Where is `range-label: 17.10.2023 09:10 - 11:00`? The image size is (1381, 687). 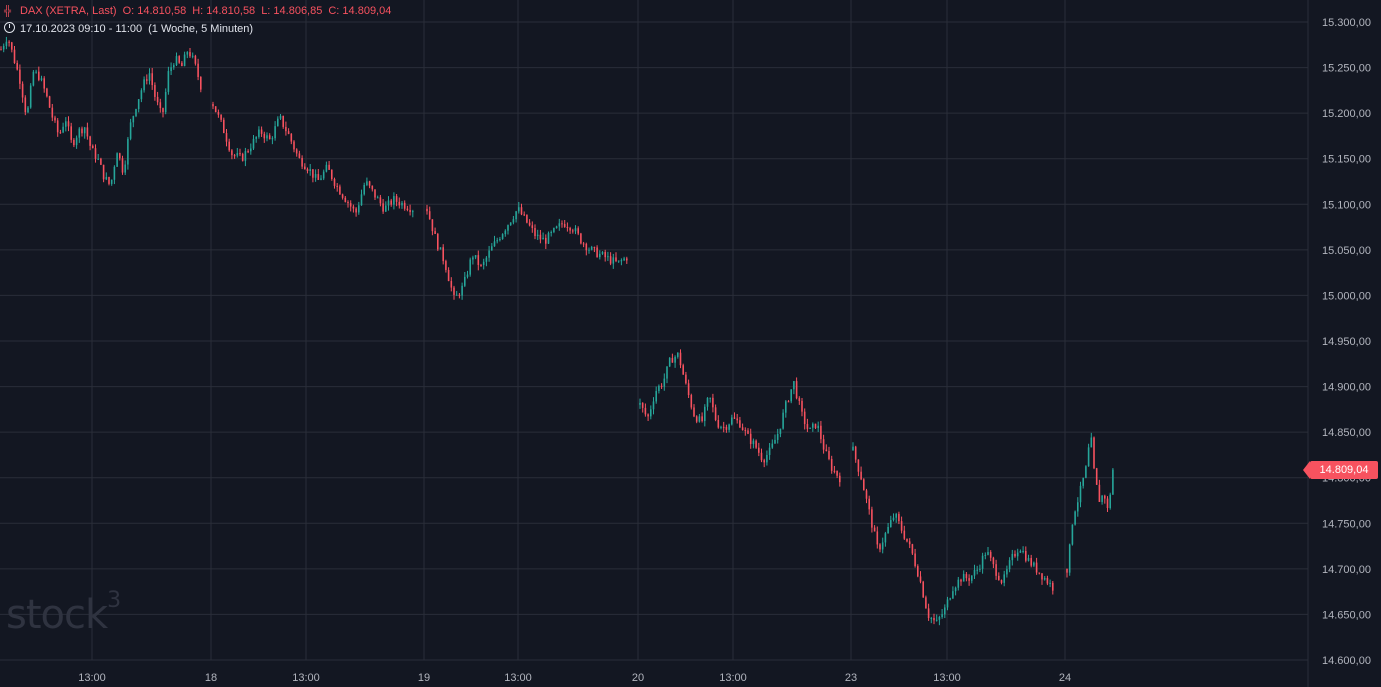
range-label: 17.10.2023 09:10 - 11:00 is located at coordinates (81, 29).